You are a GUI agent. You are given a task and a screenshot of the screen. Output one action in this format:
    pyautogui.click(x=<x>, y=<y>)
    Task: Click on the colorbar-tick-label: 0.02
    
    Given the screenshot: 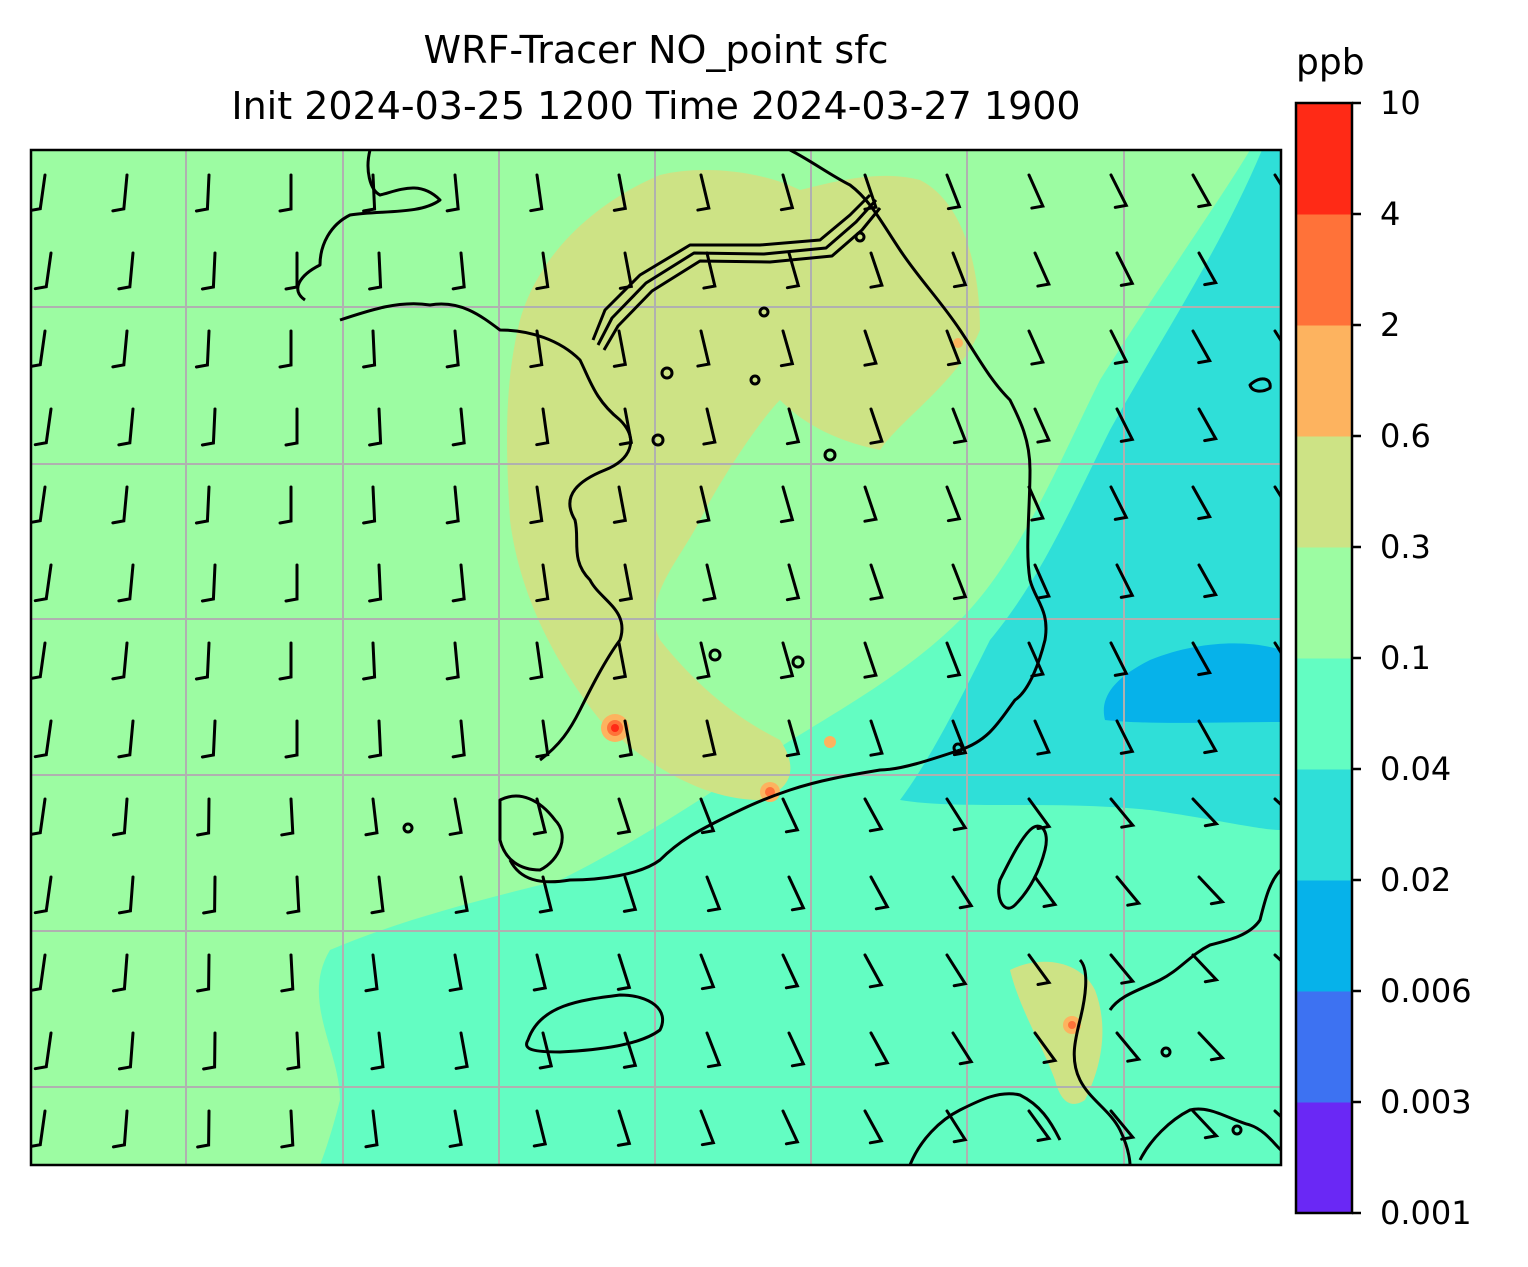 What is the action you would take?
    pyautogui.click(x=1416, y=880)
    